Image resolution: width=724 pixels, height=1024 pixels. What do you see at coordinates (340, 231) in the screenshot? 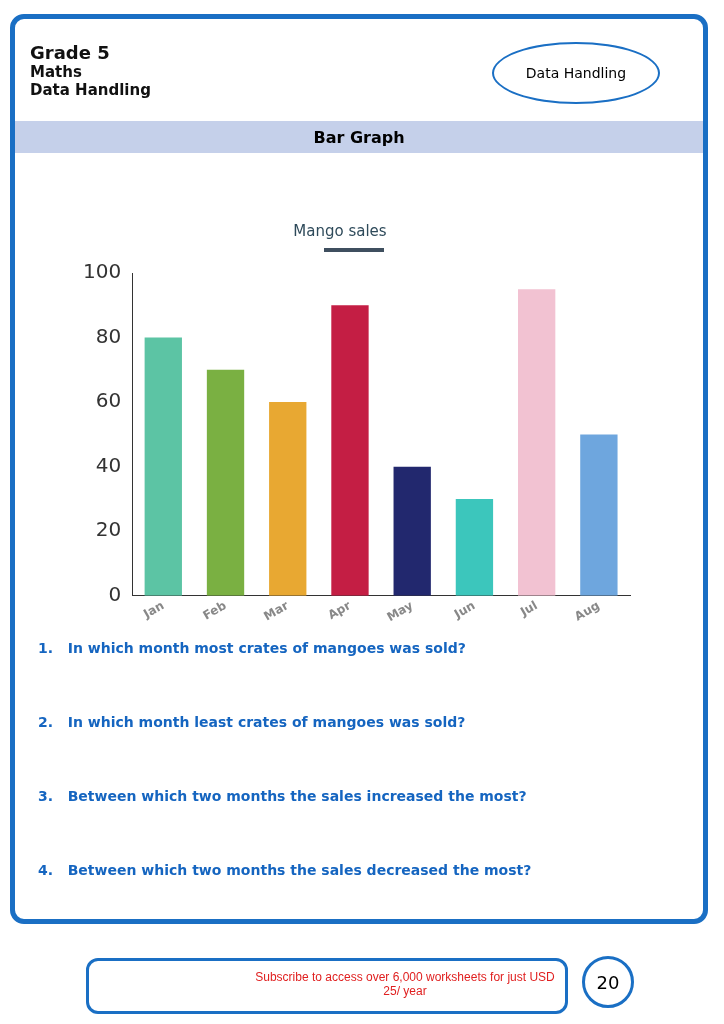
I see `chart-subtitle: Mango sales` at bounding box center [340, 231].